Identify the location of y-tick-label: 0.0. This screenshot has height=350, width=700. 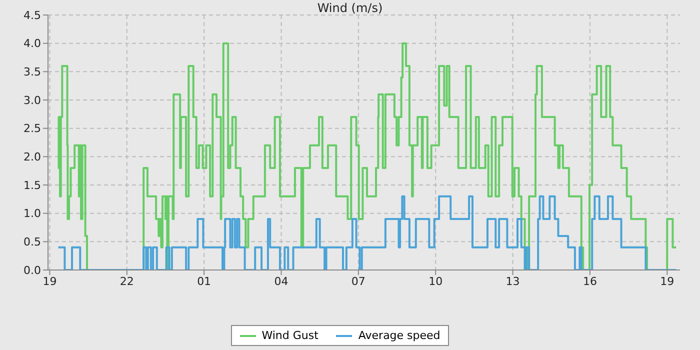
(32, 270).